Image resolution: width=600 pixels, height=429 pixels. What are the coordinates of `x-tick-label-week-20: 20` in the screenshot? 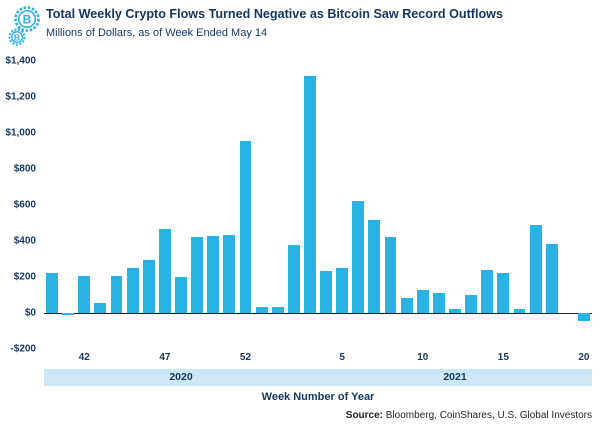 It's located at (584, 357).